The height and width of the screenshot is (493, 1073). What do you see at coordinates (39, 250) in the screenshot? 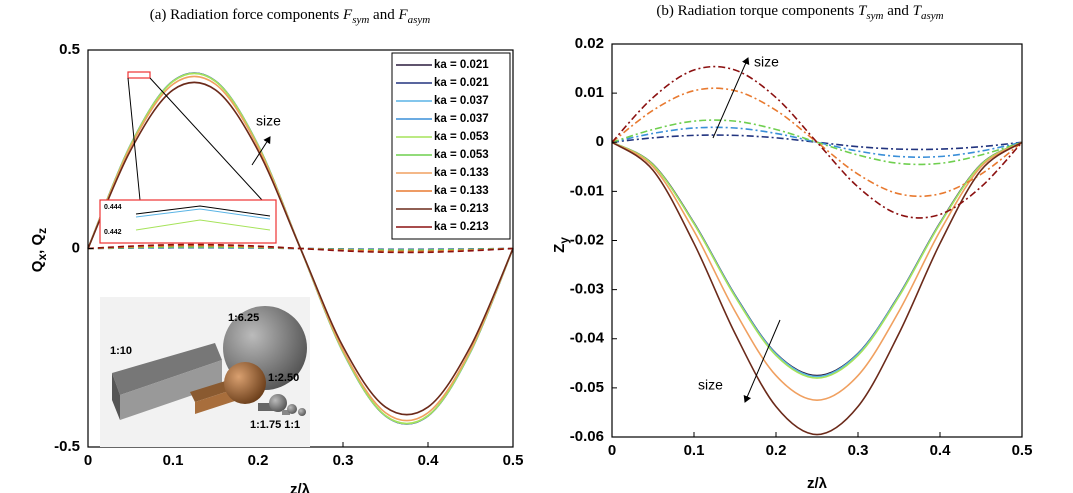
I see `y-axis-label: Qx, Qz` at bounding box center [39, 250].